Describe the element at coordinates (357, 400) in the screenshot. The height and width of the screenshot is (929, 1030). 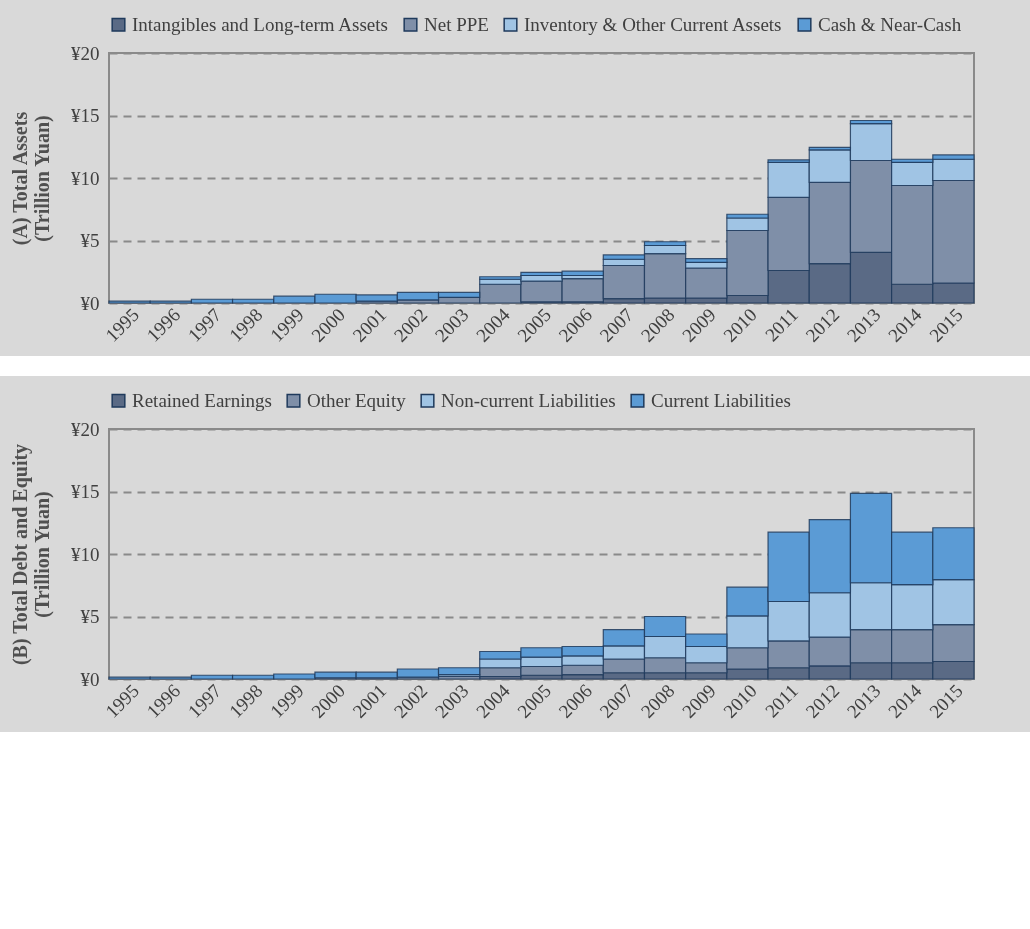
I see `legend-label: Other Equity` at that location.